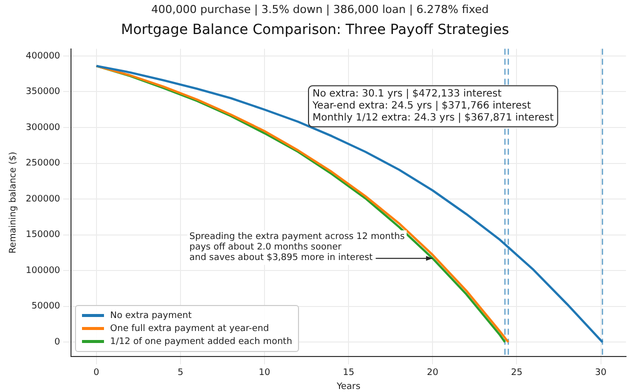 Image resolution: width=640 pixels, height=392 pixels. Describe the element at coordinates (181, 373) in the screenshot. I see `x-tick-label: 5` at that location.